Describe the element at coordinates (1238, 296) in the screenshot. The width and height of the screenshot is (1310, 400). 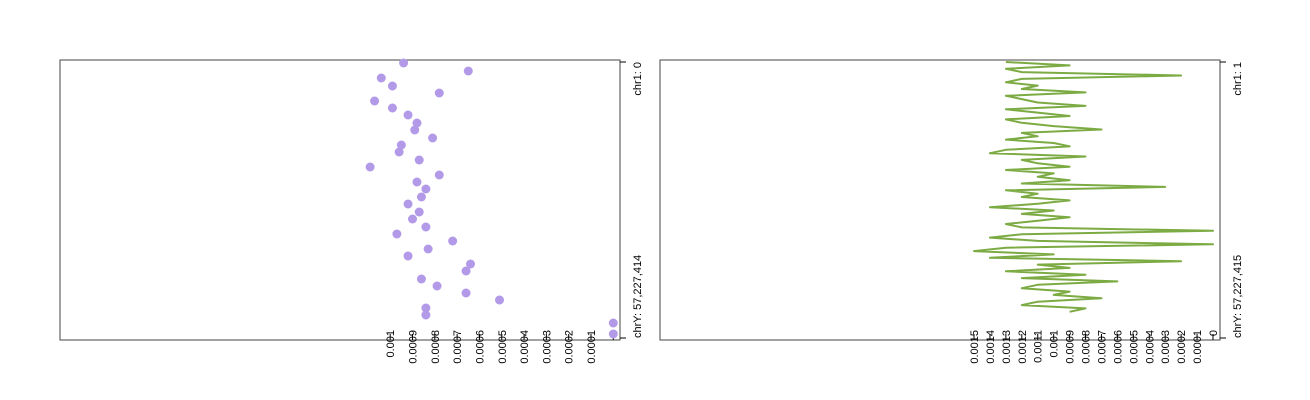
I see `genome-tick-label: chrY: 57,227,415` at that location.